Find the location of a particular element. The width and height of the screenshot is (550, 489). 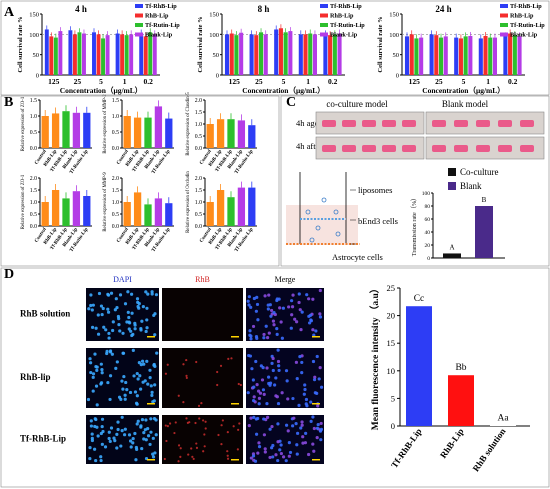

microscopy-row-label: Tf-RhB-Lip is located at coordinates (43, 439).